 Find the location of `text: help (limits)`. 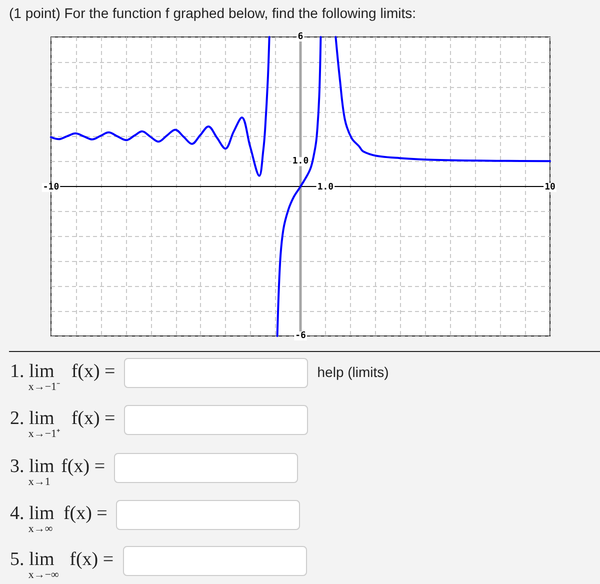

text: help (limits) is located at coordinates (353, 371).